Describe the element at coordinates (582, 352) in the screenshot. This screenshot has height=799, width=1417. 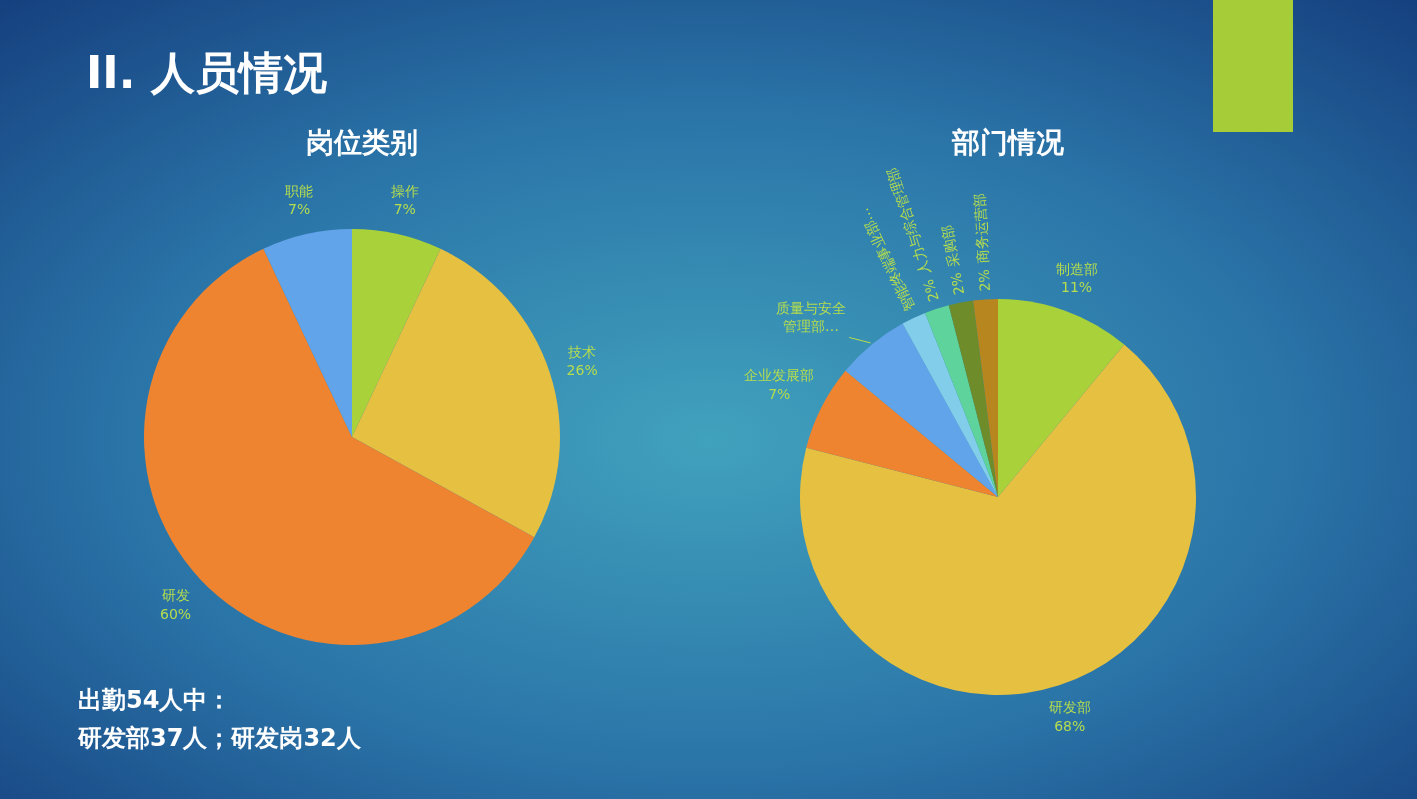
I see `slice-label: 技术` at that location.